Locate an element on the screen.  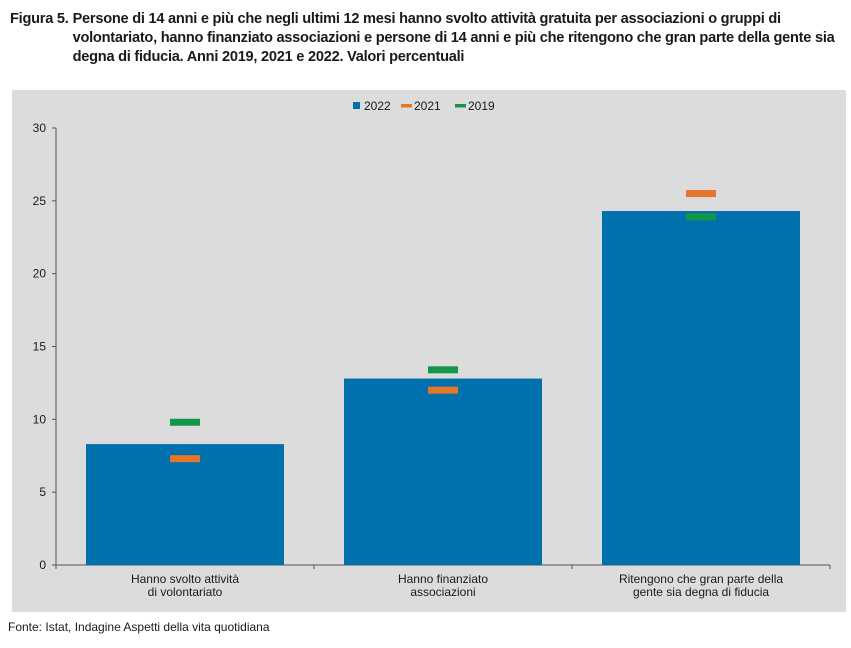
legend-label-2021: 2021 is located at coordinates (427, 106).